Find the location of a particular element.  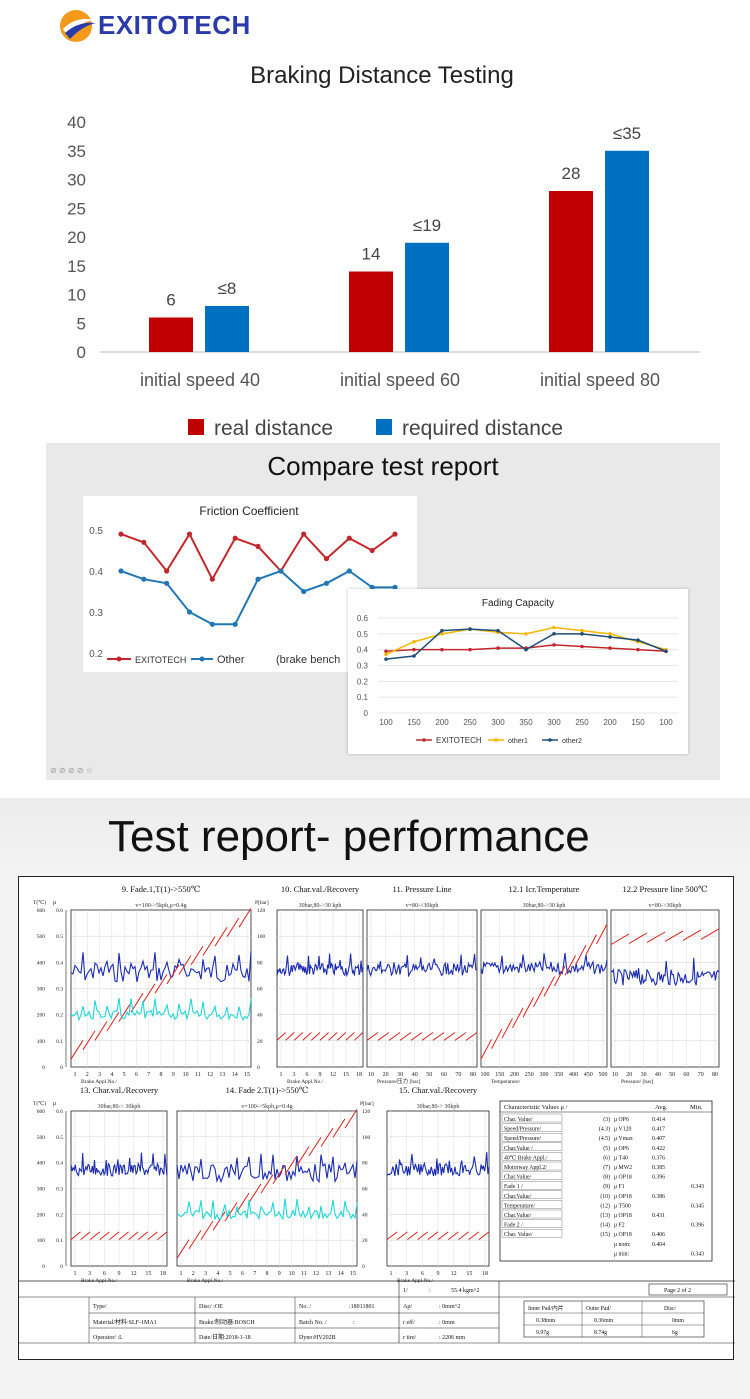

p-tick-label: 60 is located at coordinates (365, 1190).